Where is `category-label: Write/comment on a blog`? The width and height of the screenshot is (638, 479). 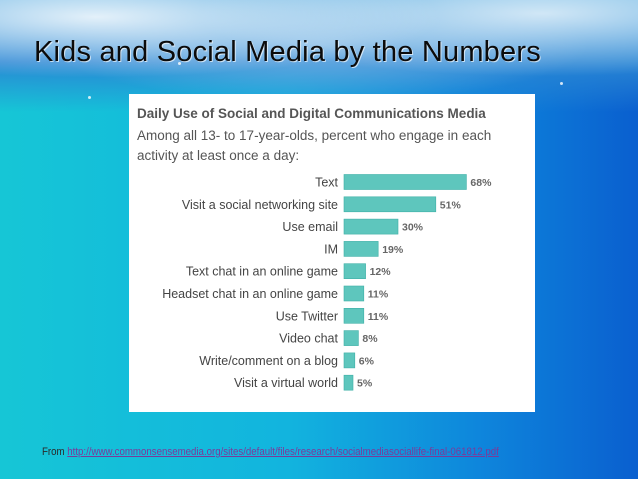 category-label: Write/comment on a blog is located at coordinates (268, 361).